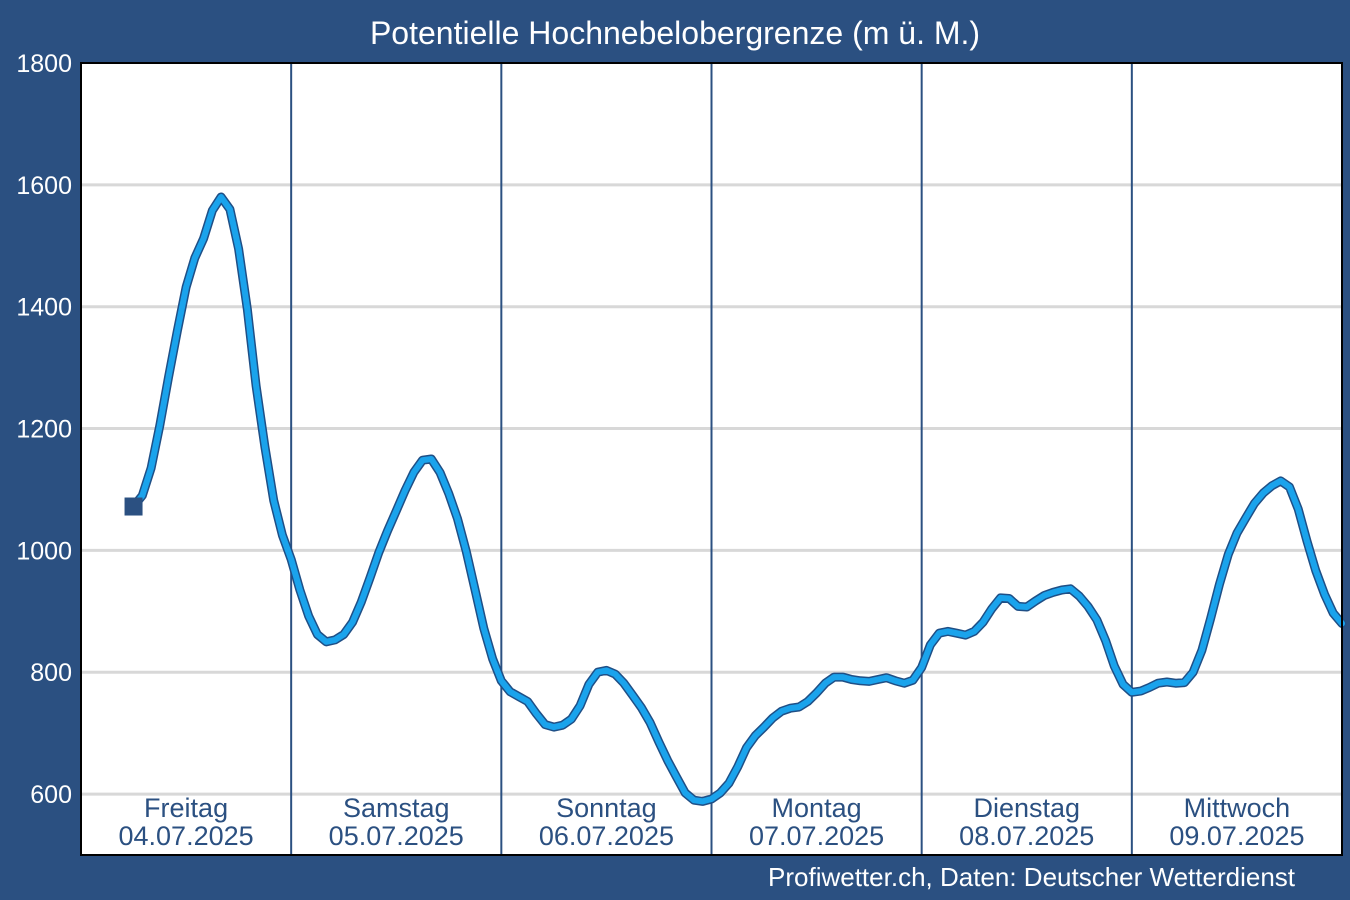 The height and width of the screenshot is (900, 1350). I want to click on day-weekday-label: Freitag, so click(186, 808).